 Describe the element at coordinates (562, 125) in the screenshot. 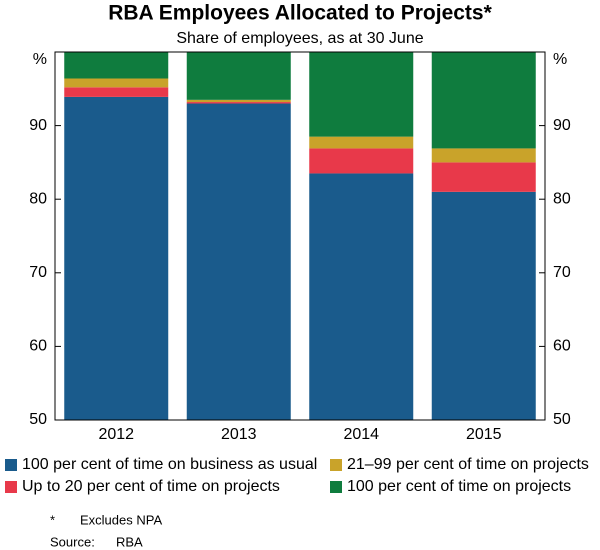

I see `y2-tick-label: 90` at that location.